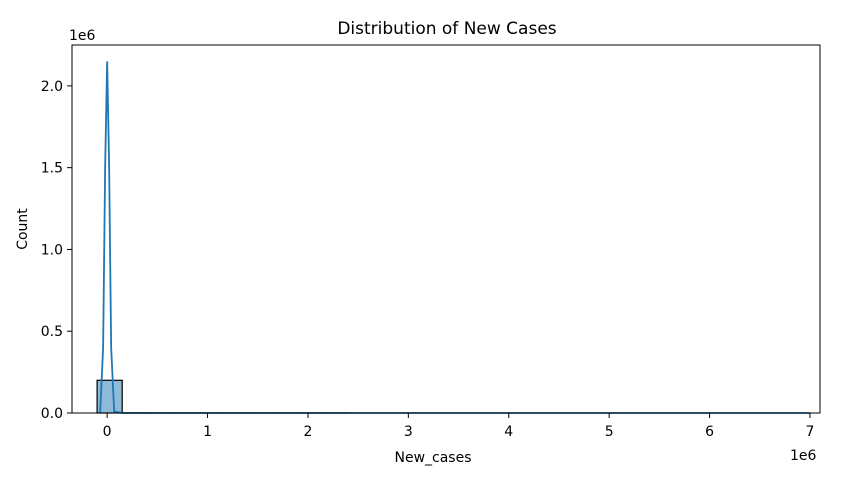  I want to click on y-tick-label: 2.0, so click(52, 87).